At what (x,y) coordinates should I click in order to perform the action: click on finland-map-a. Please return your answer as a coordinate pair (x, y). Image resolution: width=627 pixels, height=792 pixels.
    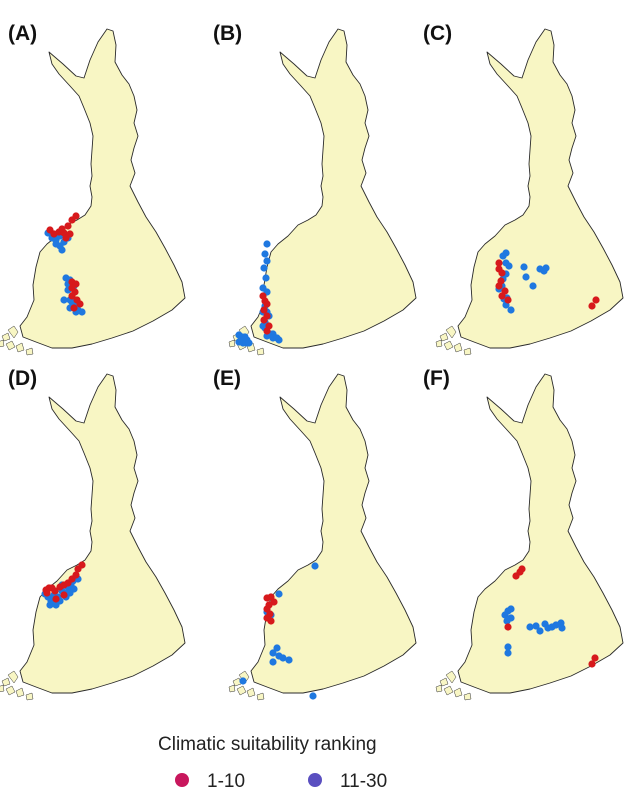
    Looking at the image, I should click on (93, 192).